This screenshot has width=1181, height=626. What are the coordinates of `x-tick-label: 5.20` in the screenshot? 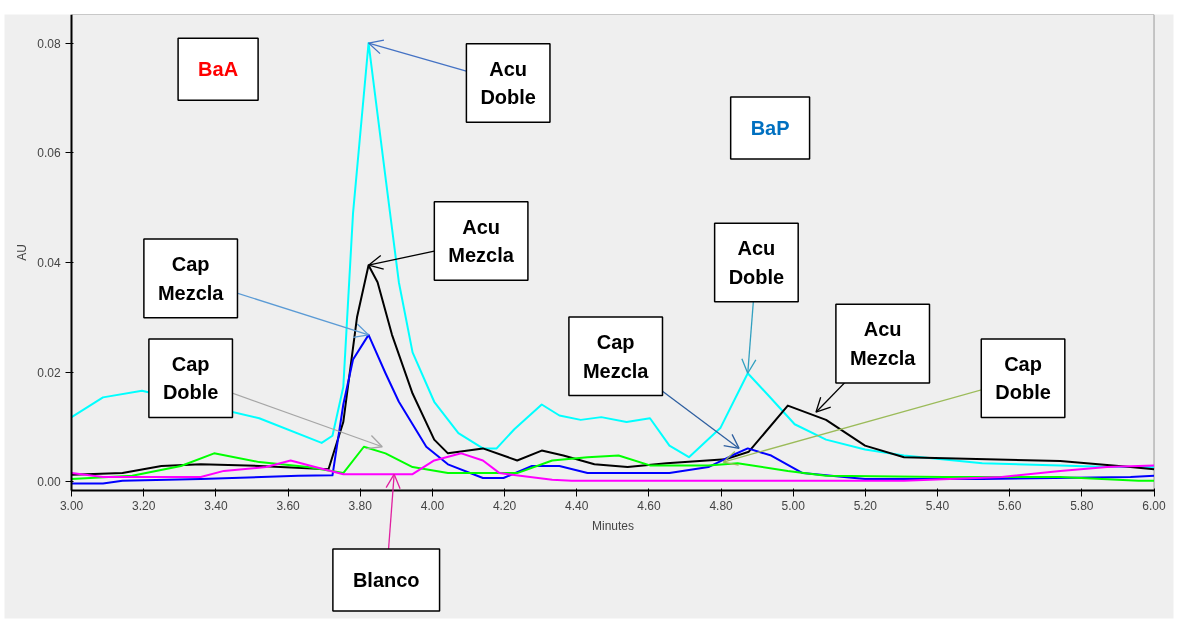 It's located at (865, 506).